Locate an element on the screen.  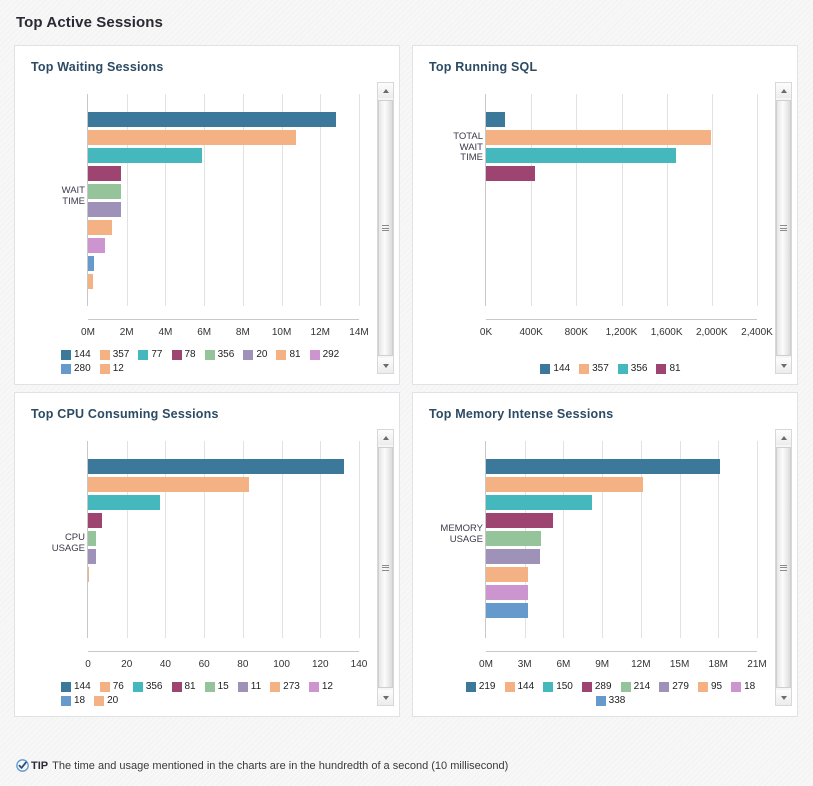
legend-item: 219 is located at coordinates (480, 687).